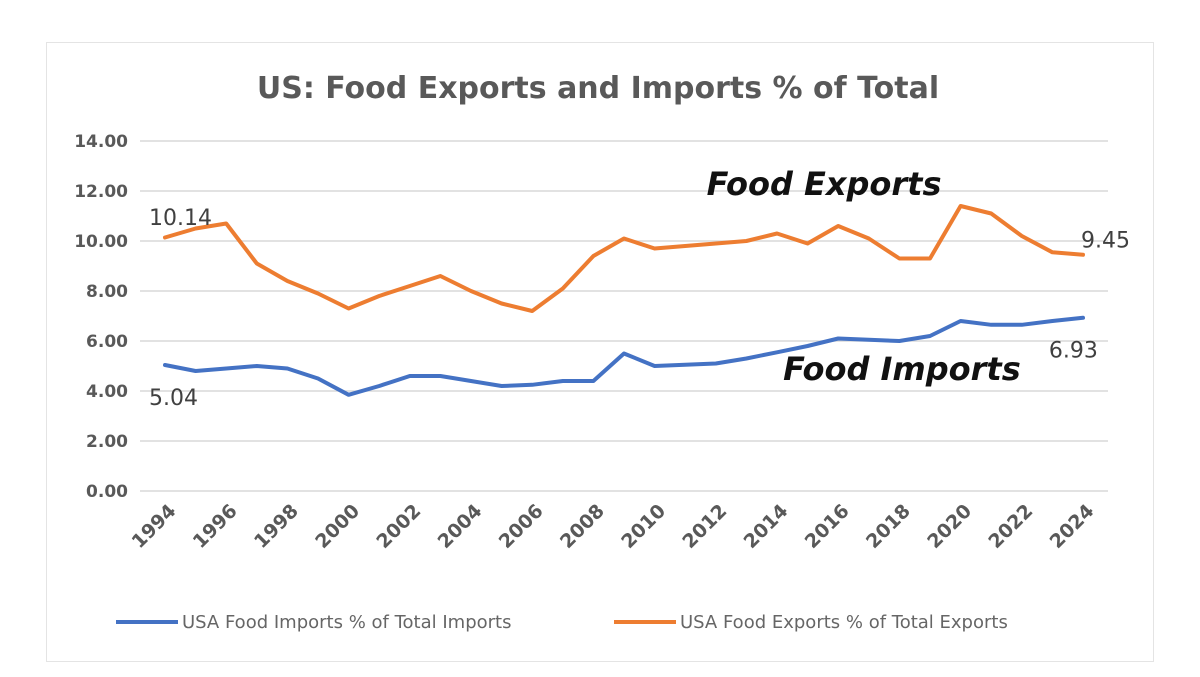  What do you see at coordinates (844, 622) in the screenshot?
I see `legend-entry: USA Food Exports % of Total Exports` at bounding box center [844, 622].